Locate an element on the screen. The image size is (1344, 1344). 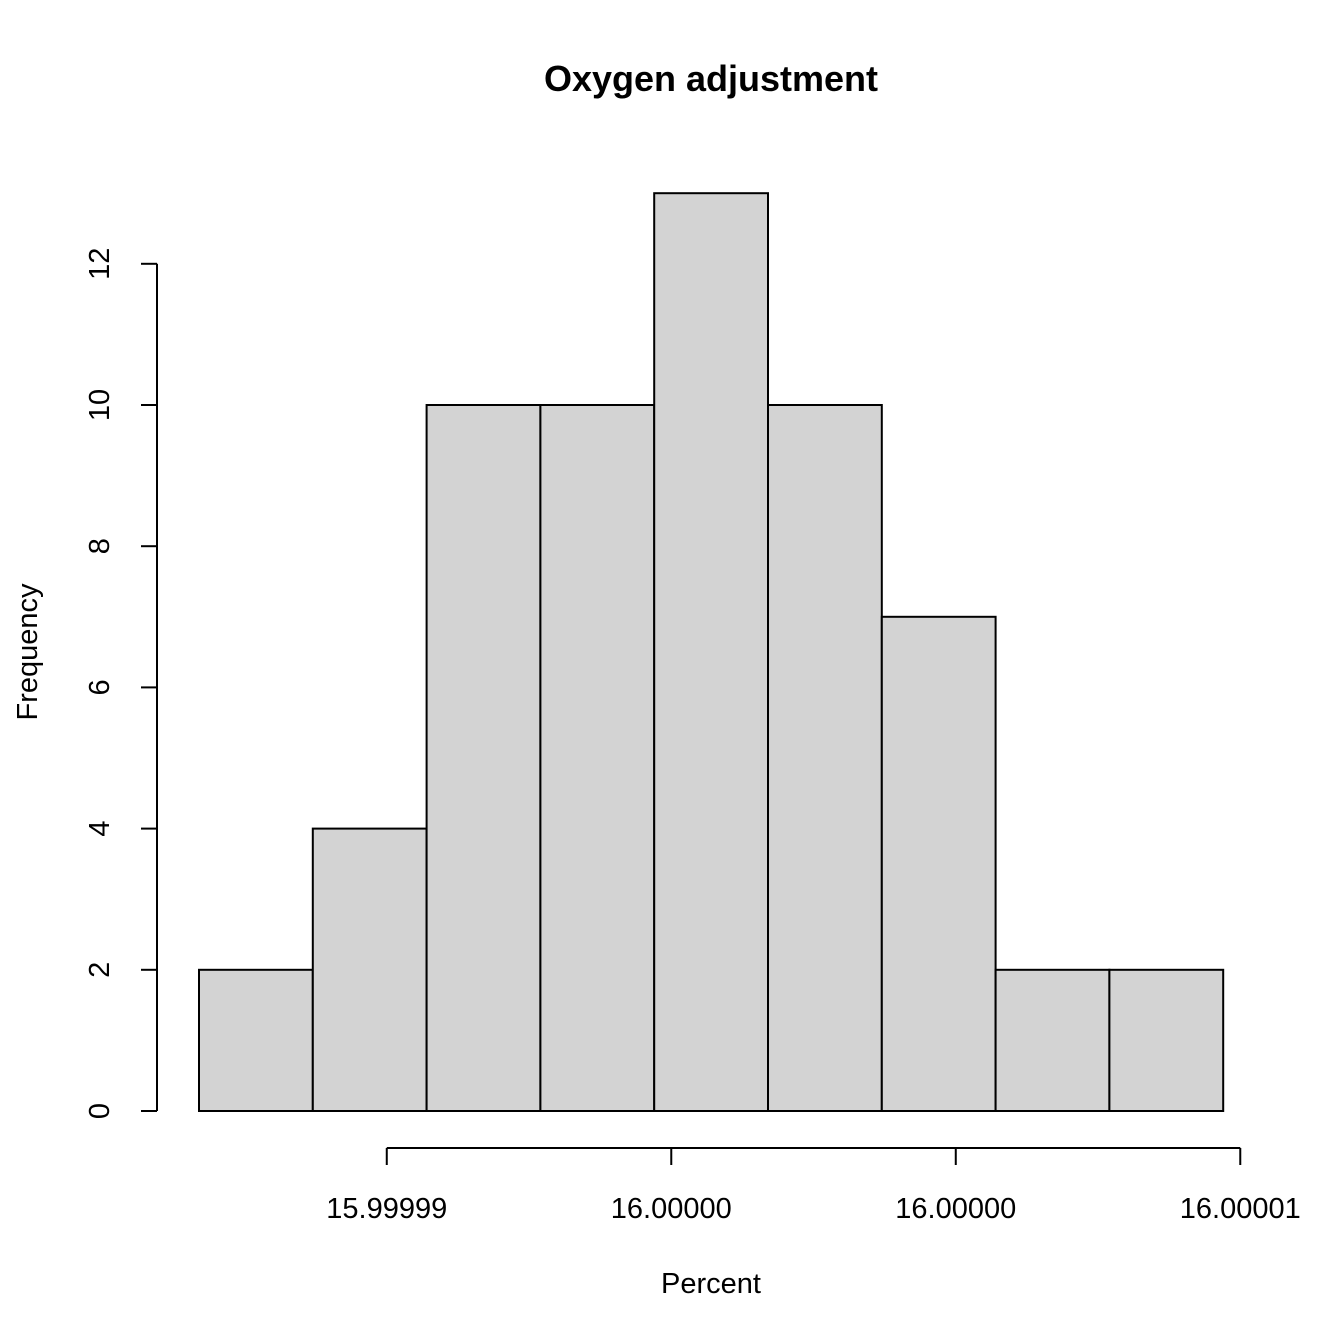
y-tick-label: 0 is located at coordinates (100, 1111).